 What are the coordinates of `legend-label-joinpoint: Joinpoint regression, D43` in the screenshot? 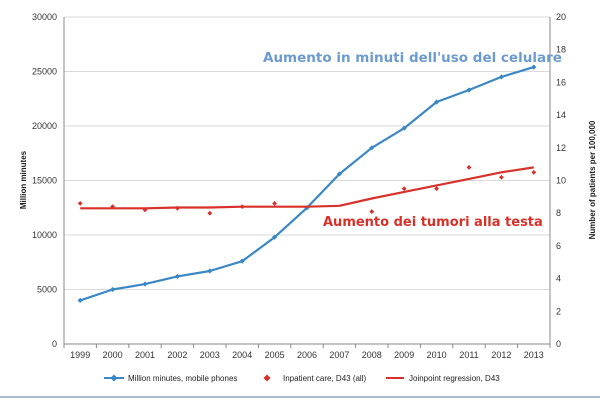 It's located at (454, 378).